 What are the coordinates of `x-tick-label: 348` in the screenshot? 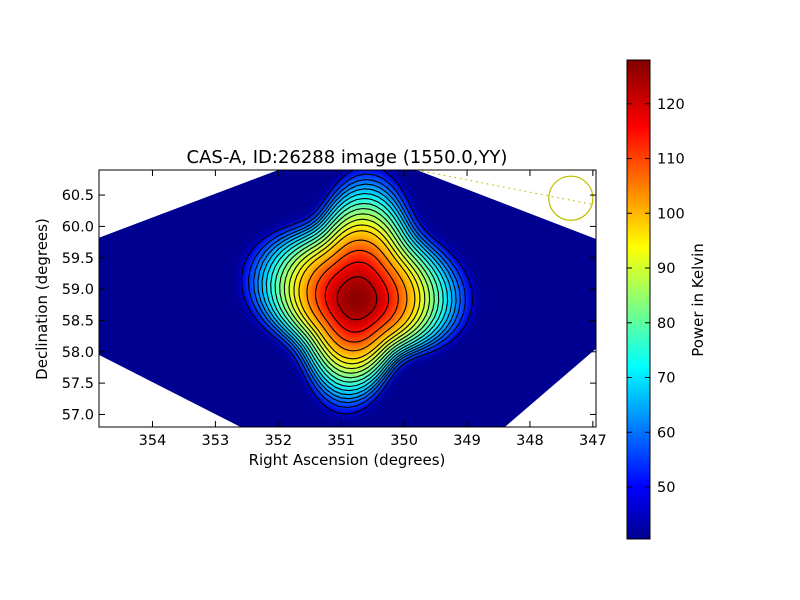 It's located at (530, 441).